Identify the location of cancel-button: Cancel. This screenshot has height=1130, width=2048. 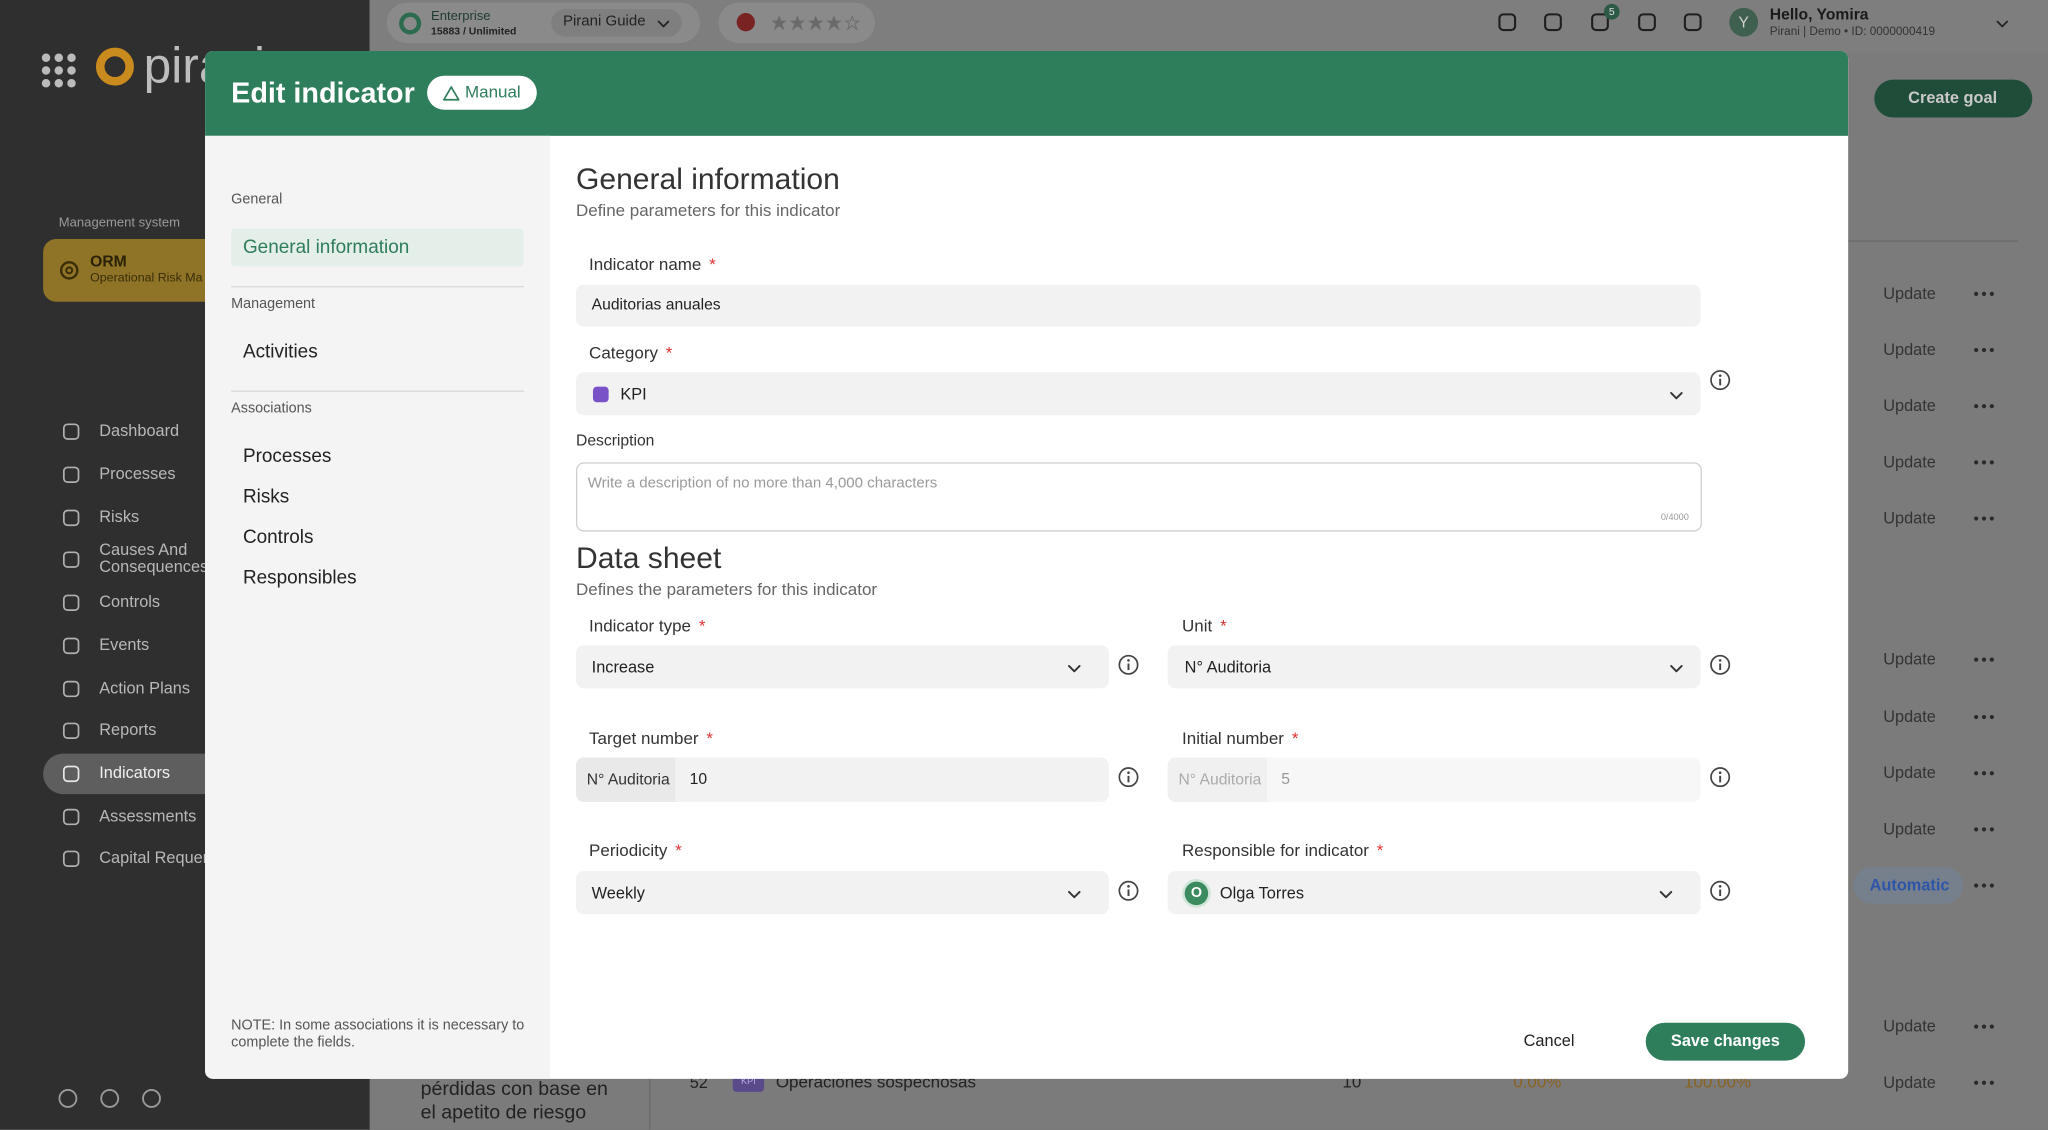
(1549, 1040).